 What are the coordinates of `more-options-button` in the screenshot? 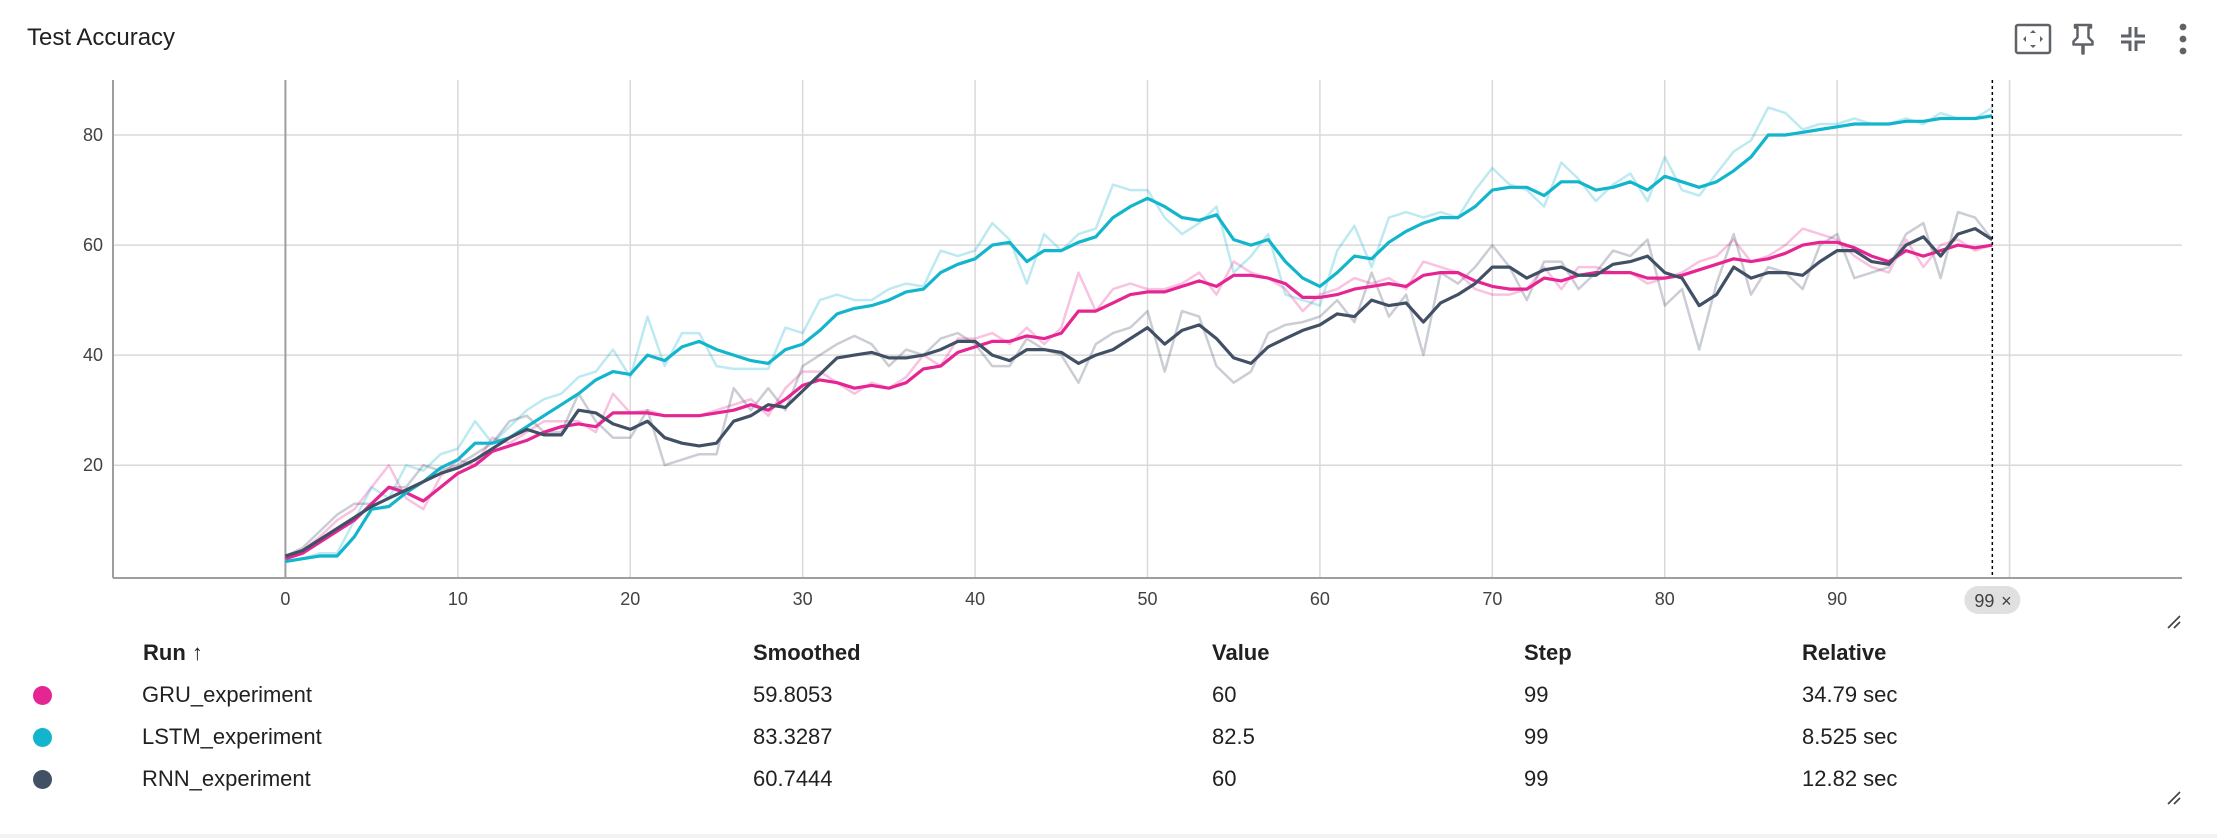 It's located at (2183, 39).